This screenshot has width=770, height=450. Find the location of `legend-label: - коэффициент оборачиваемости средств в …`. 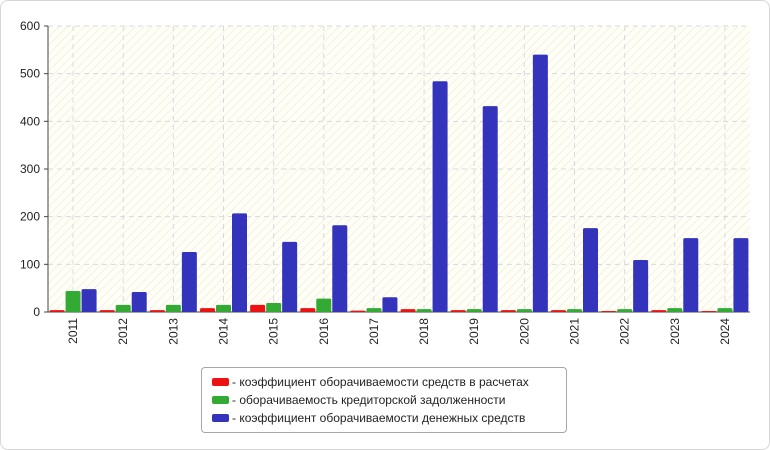

legend-label: - коэффициент оборачиваемости средств в … is located at coordinates (380, 382).